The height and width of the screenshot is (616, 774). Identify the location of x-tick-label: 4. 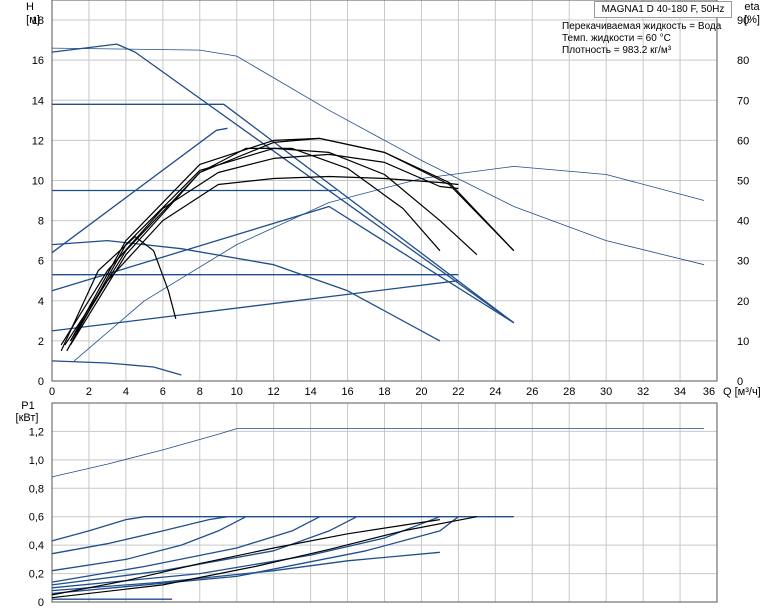
(126, 392).